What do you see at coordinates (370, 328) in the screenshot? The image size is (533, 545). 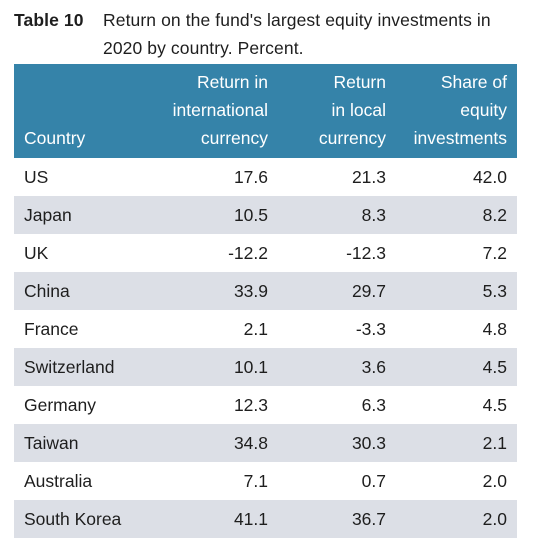 I see `cell-return-local: -3.3` at bounding box center [370, 328].